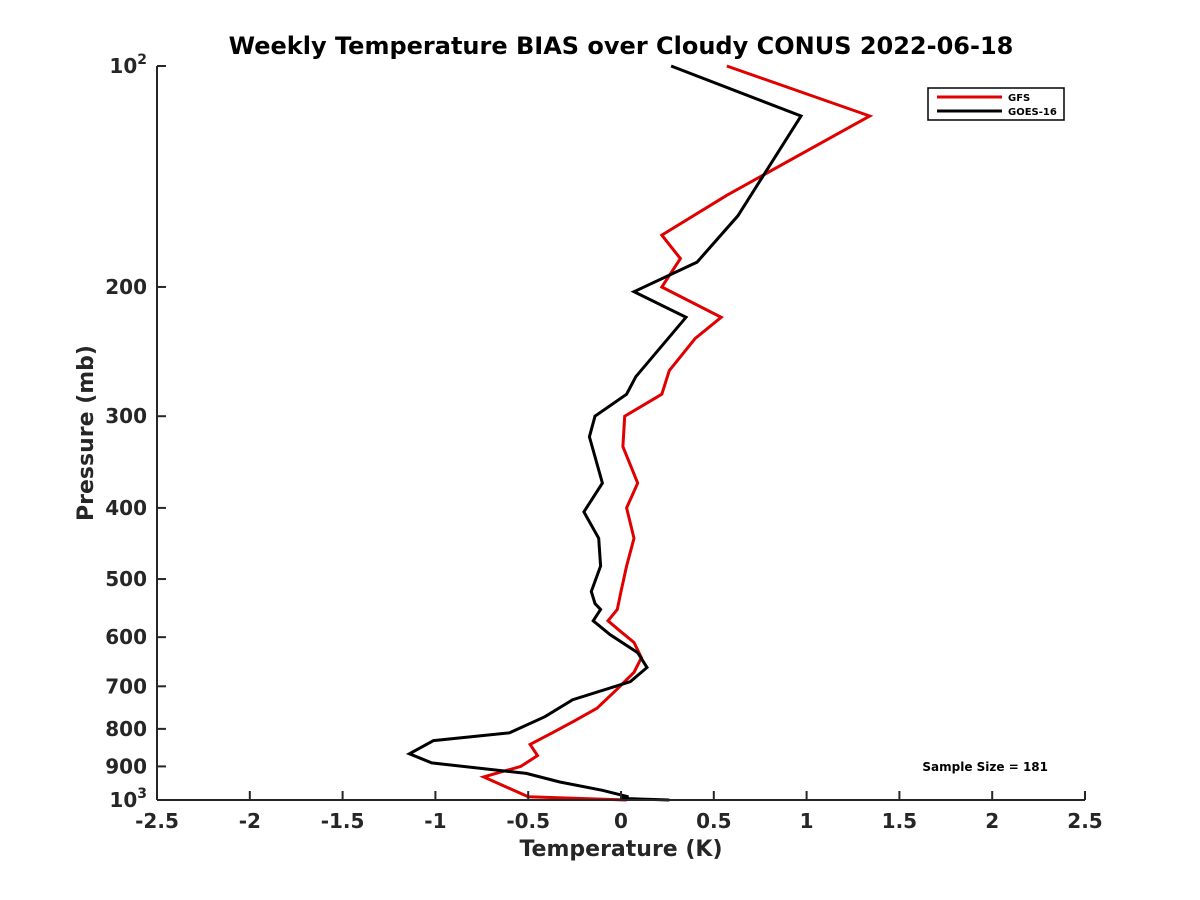  Describe the element at coordinates (126, 729) in the screenshot. I see `y-tick-label: 800` at that location.